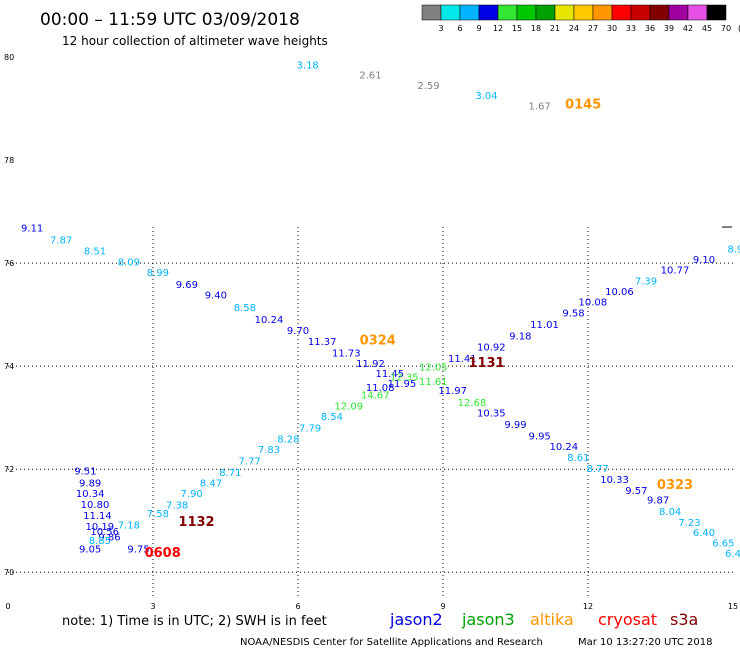  What do you see at coordinates (230, 473) in the screenshot?
I see `wave-height-label: 8.71` at bounding box center [230, 473].